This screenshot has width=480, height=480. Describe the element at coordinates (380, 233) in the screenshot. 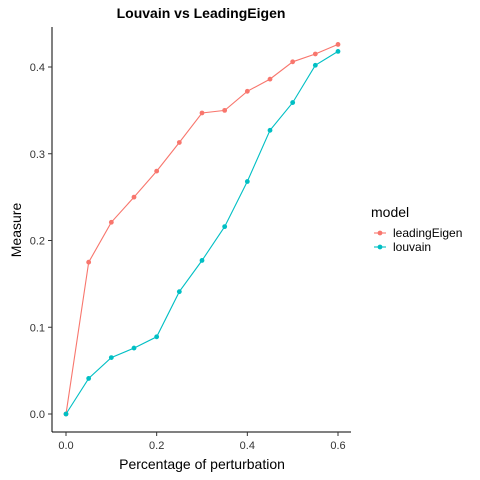

I see `legend-key-point-leadingeigen` at that location.